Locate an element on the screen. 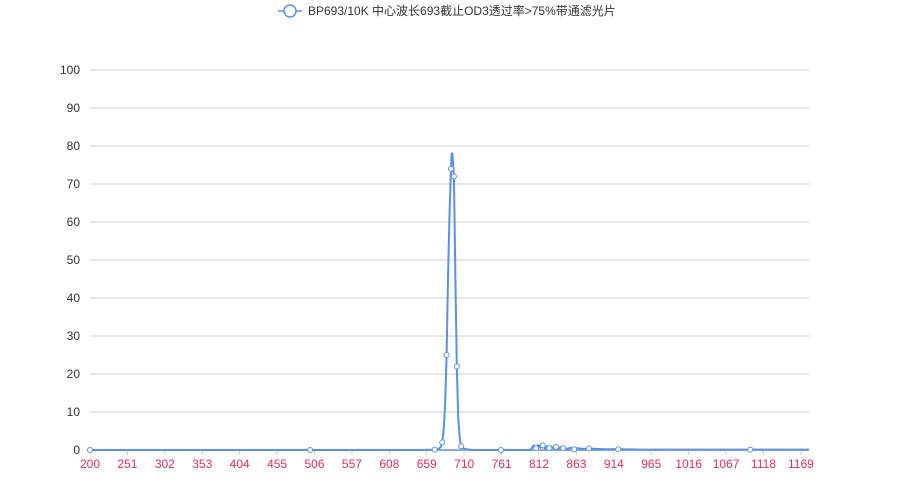 Image resolution: width=900 pixels, height=500 pixels. legend-marker-icon is located at coordinates (290, 11).